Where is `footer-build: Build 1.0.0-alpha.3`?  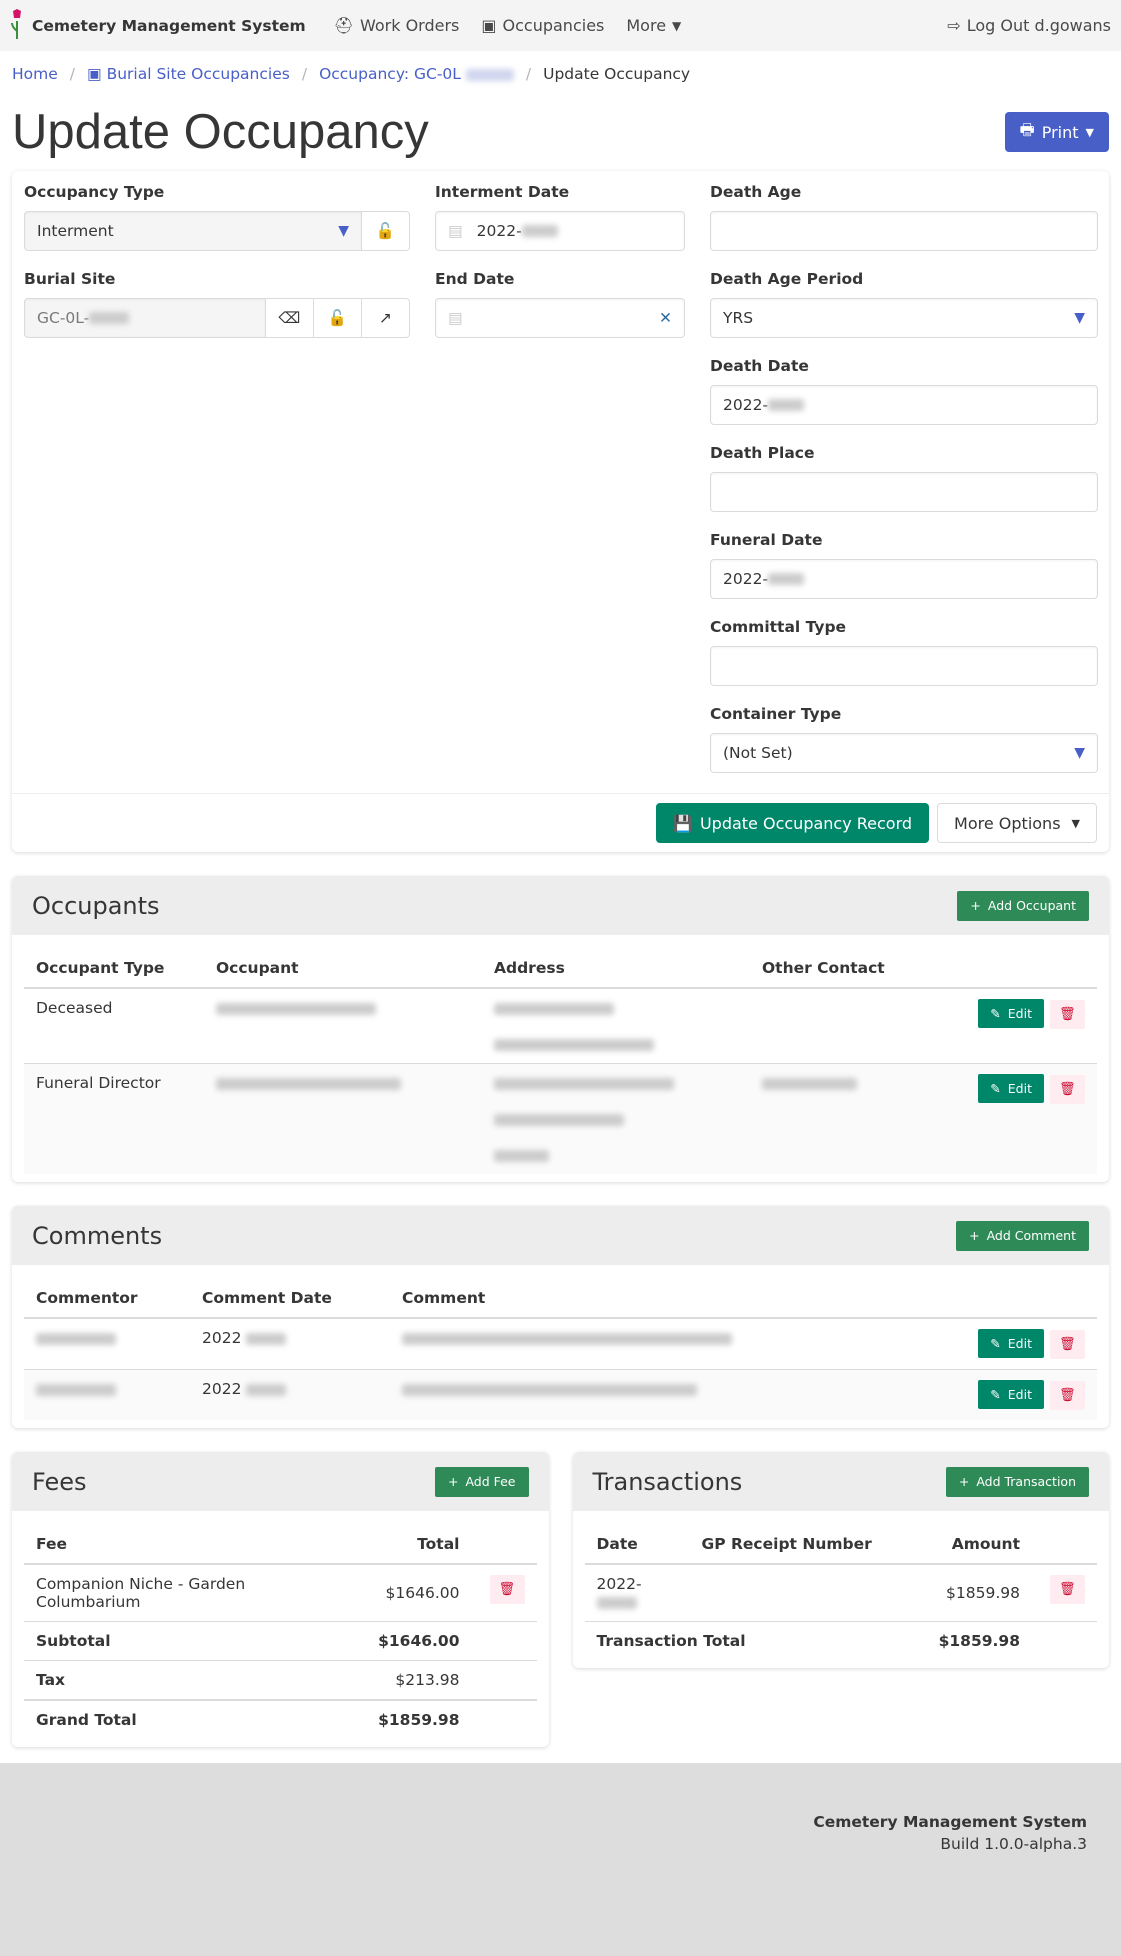 footer-build: Build 1.0.0-alpha.3 is located at coordinates (1013, 1844).